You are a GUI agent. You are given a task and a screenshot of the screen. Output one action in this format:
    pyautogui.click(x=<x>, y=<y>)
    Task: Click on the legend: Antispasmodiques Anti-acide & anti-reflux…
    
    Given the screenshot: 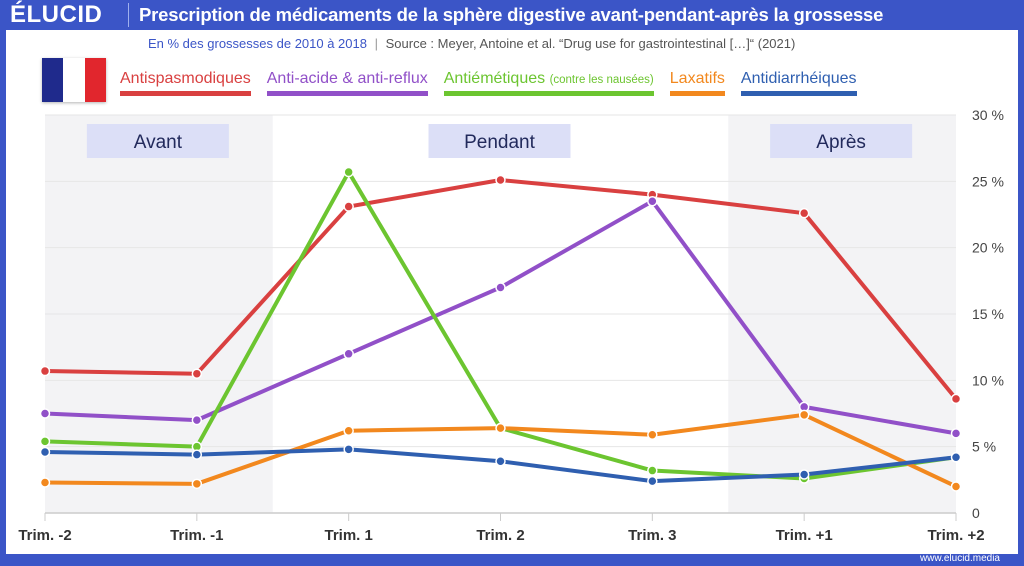 What is the action you would take?
    pyautogui.click(x=488, y=83)
    